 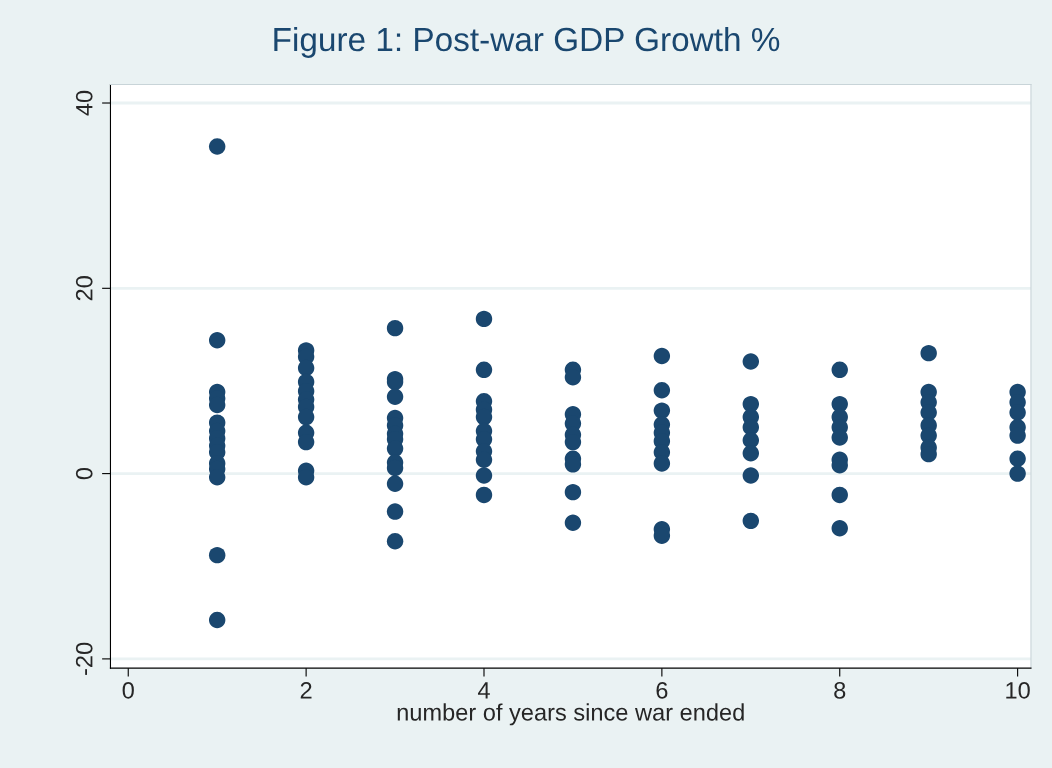 What do you see at coordinates (1018, 690) in the screenshot?
I see `x-tick-label: 10` at bounding box center [1018, 690].